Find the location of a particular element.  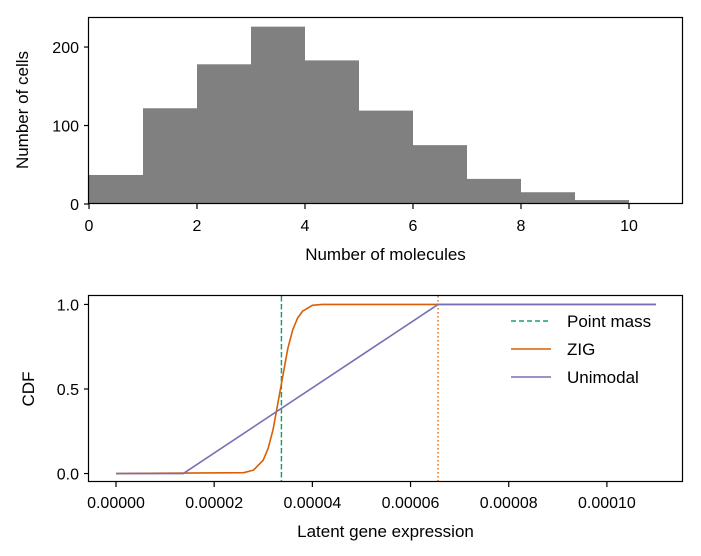

histogram-y-tick-label: 200 is located at coordinates (65, 48).